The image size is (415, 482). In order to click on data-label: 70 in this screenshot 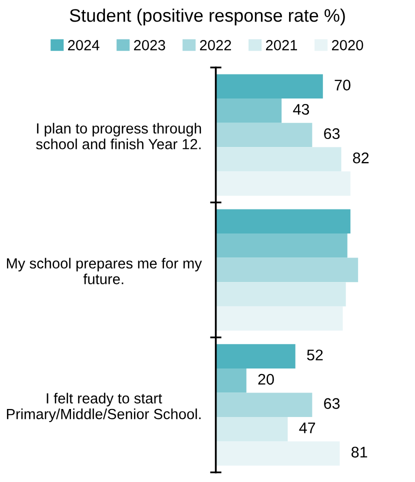, I will do `click(342, 85)`.